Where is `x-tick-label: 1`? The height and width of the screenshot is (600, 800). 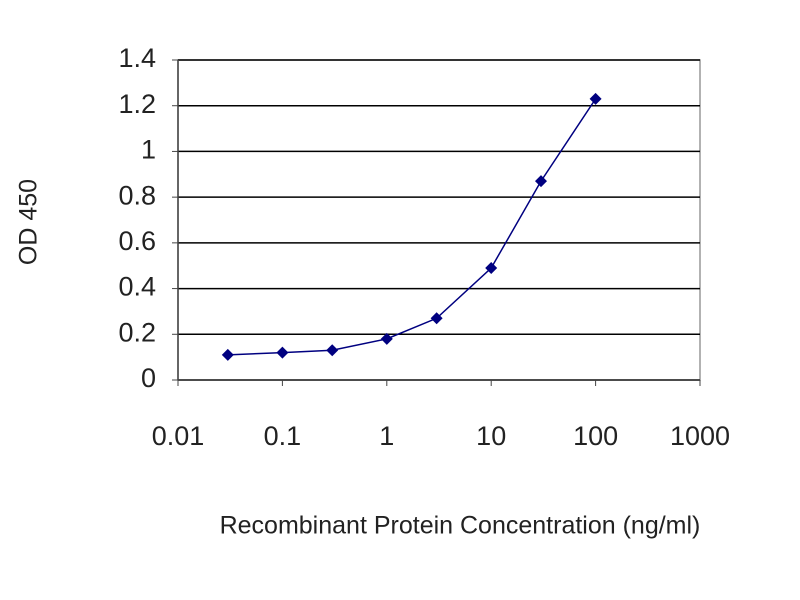 x-tick-label: 1 is located at coordinates (386, 436).